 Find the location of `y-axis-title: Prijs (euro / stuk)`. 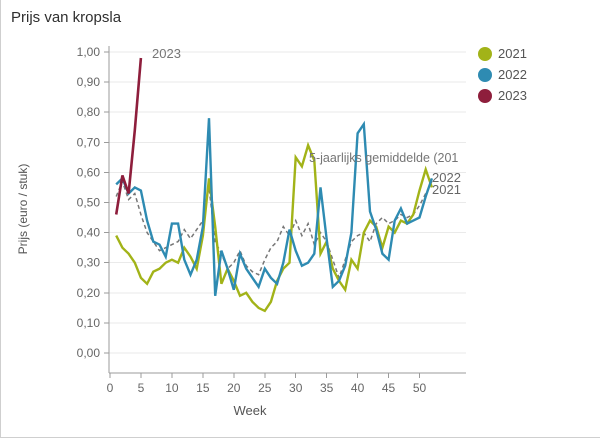

y-axis-title: Prijs (euro / stuk) is located at coordinates (23, 209).